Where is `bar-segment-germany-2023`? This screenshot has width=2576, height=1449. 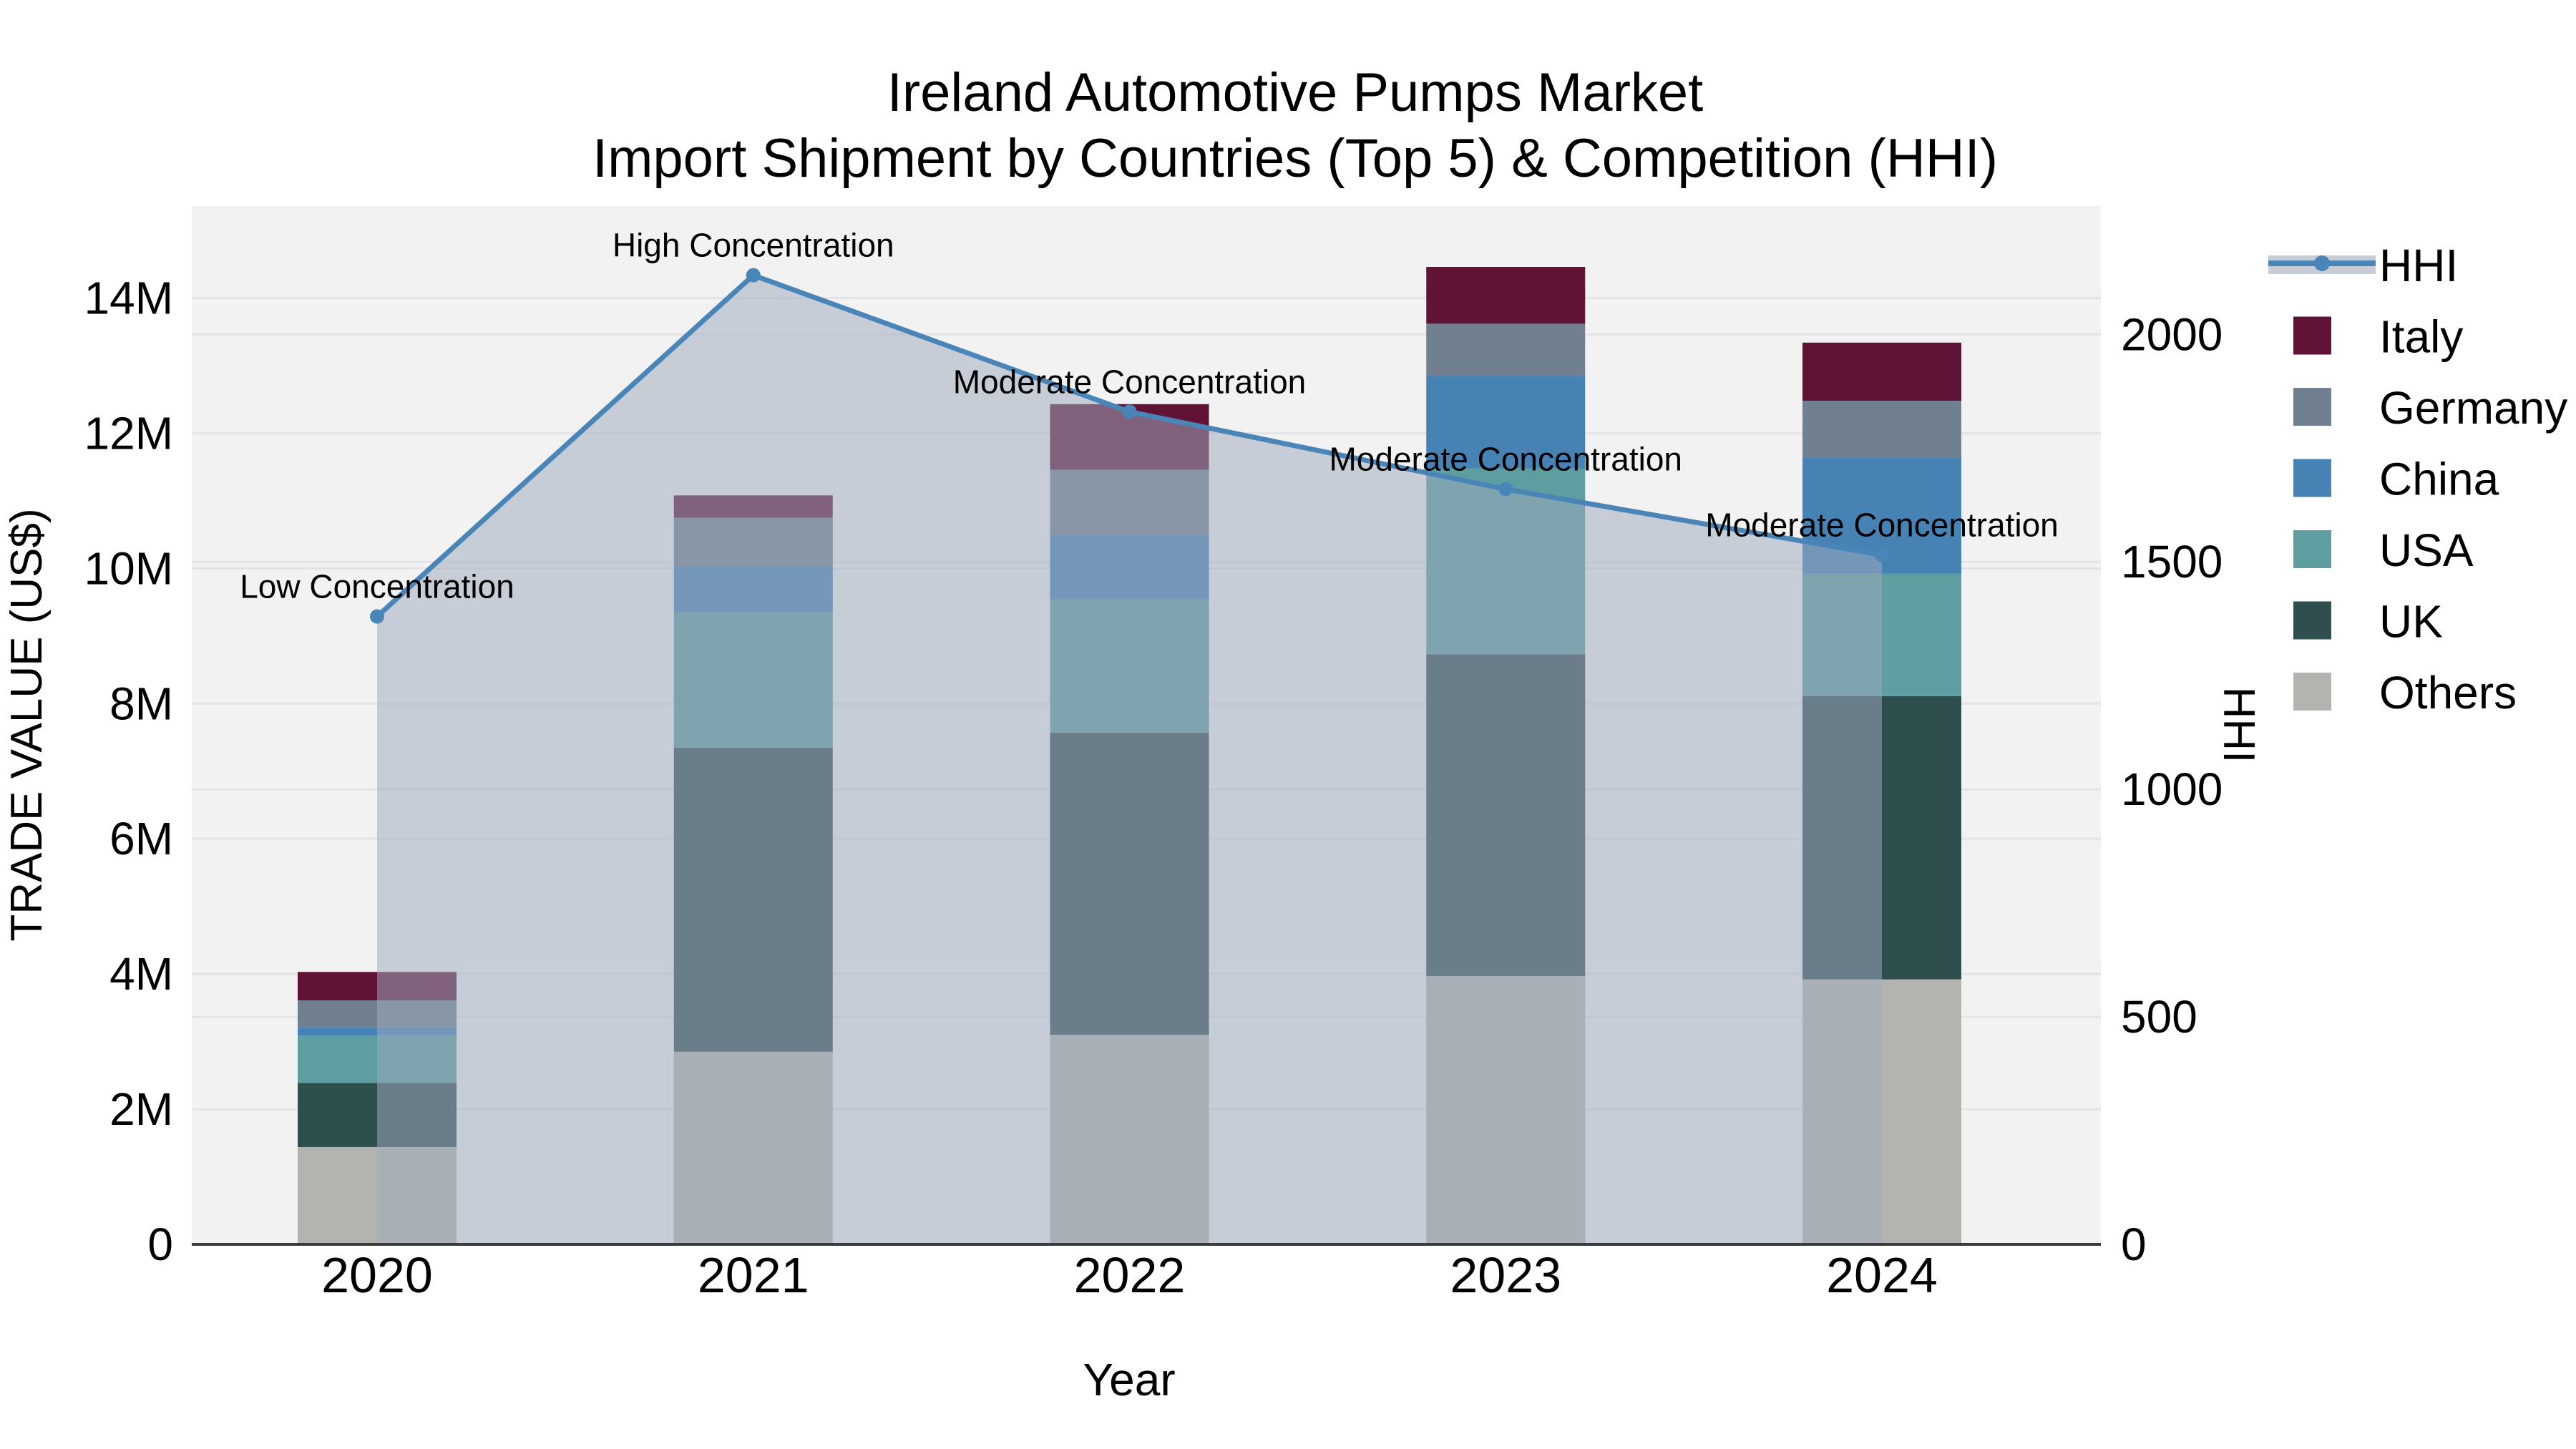
bar-segment-germany-2023 is located at coordinates (1506, 349).